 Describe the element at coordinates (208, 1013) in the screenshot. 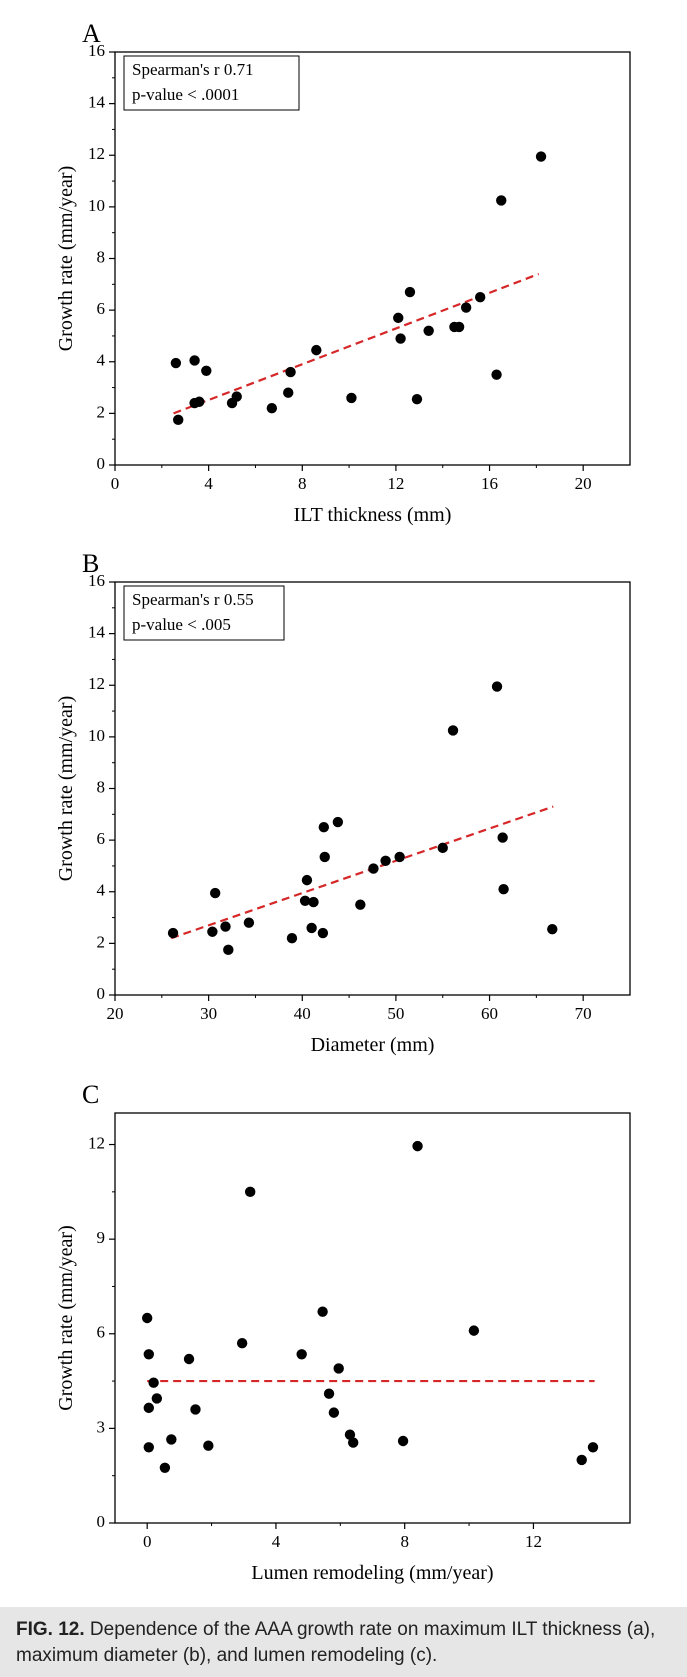

I see `x-tick-label: 30` at that location.